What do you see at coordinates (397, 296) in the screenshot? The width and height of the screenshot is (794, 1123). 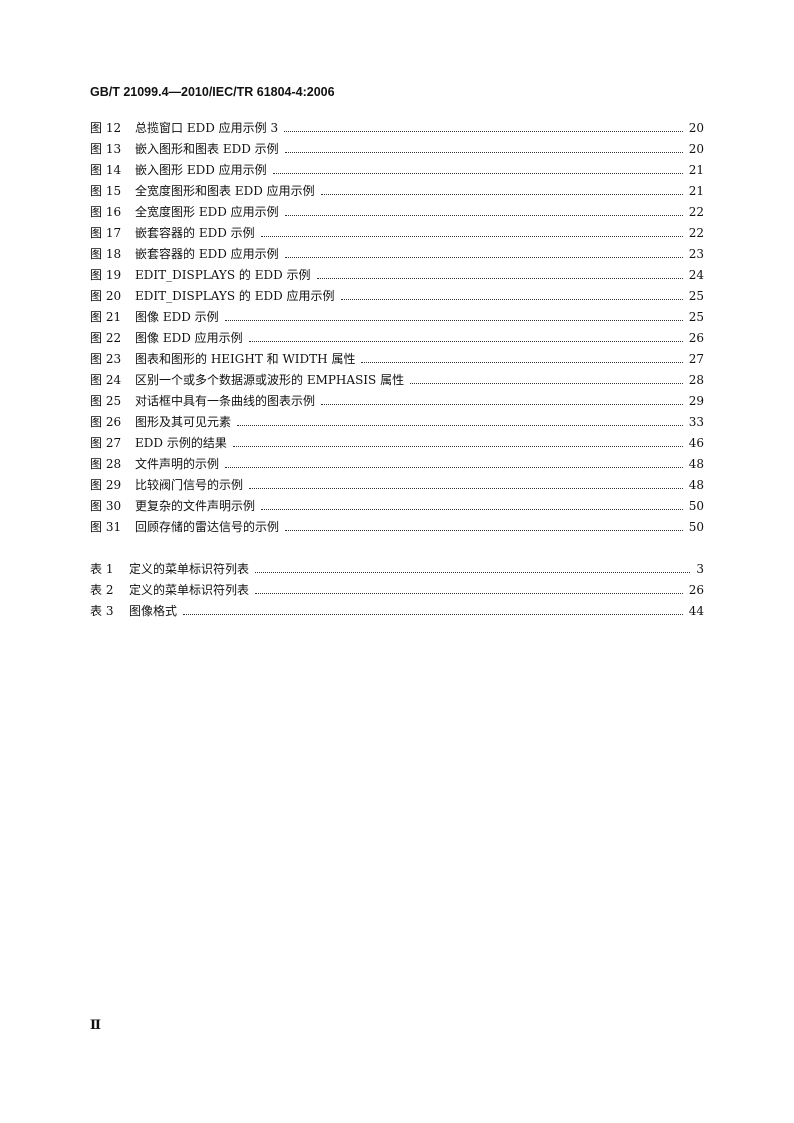 I see `toc-entry: 图 20 EDIT_DISPLAYS 的 EDD 应用示例 25` at bounding box center [397, 296].